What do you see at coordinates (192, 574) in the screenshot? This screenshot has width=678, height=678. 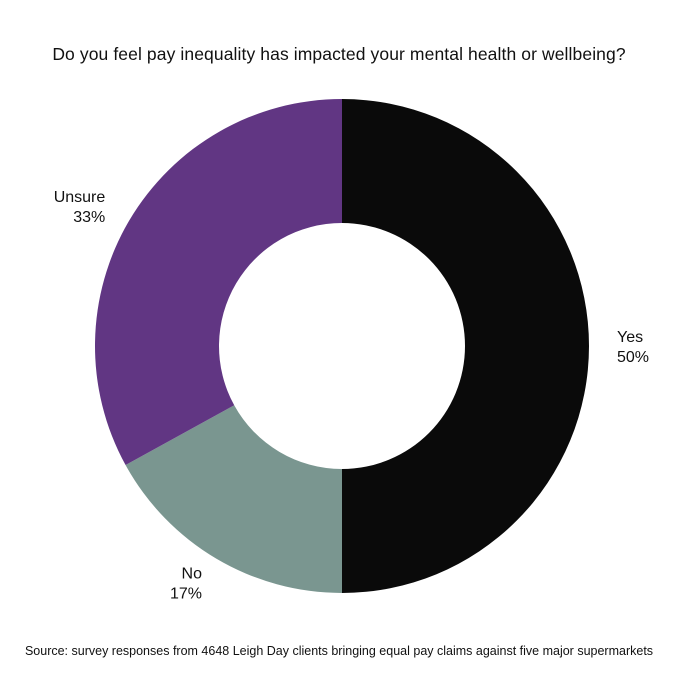 I see `slice-label-no: No` at bounding box center [192, 574].